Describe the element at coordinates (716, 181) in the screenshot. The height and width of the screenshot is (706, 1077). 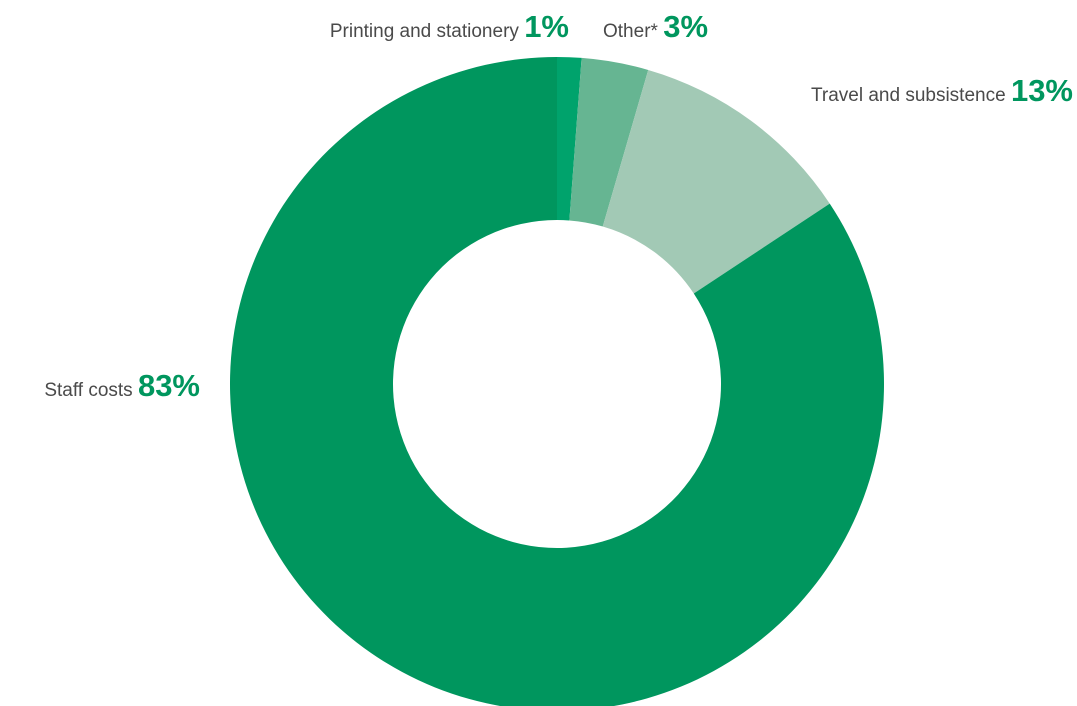
I see `slice-travel-and-subsistence` at that location.